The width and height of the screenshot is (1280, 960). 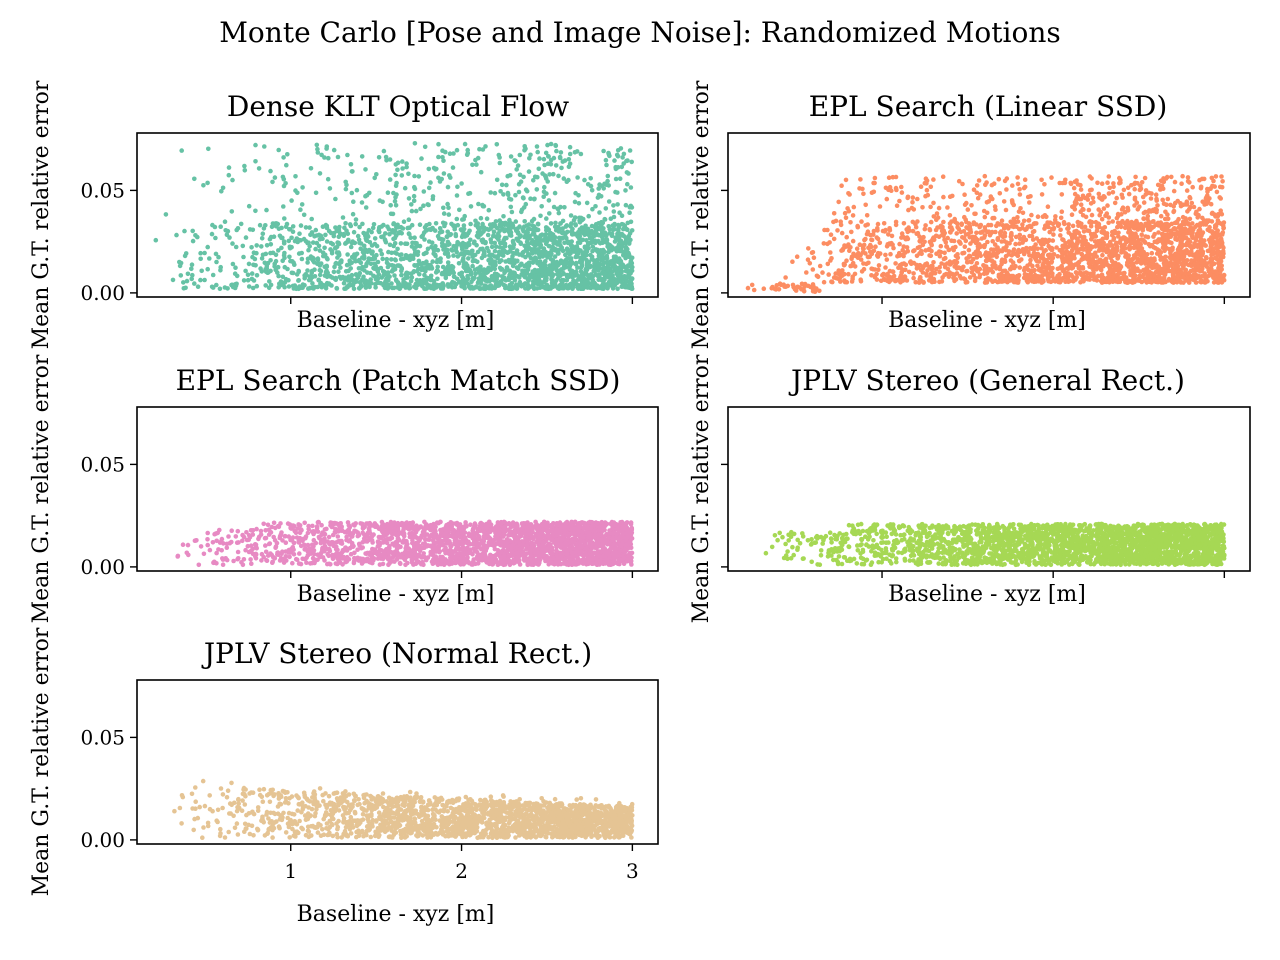 What do you see at coordinates (396, 320) in the screenshot?
I see `x-axis-label: Baseline - xyz [m]` at bounding box center [396, 320].